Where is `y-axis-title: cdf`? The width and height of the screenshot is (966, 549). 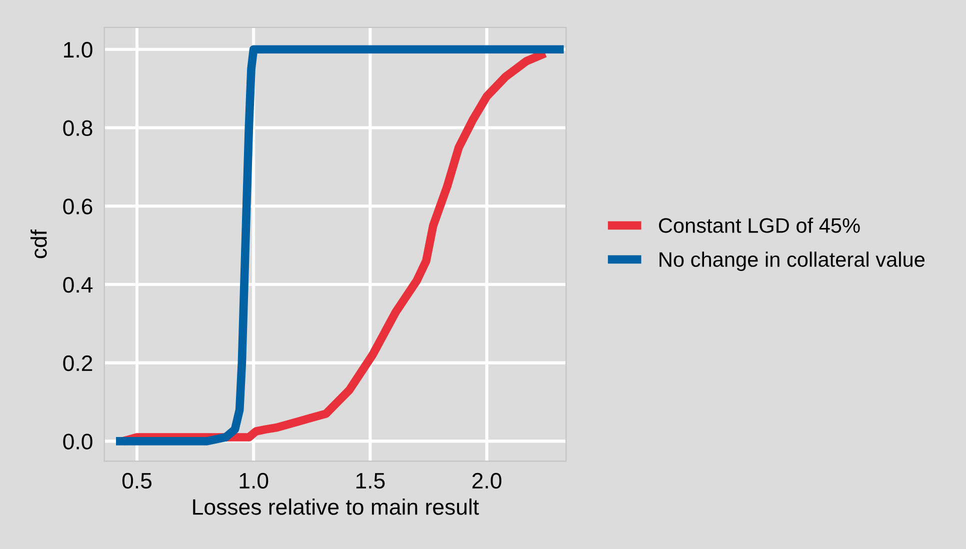 y-axis-title: cdf is located at coordinates (38, 243).